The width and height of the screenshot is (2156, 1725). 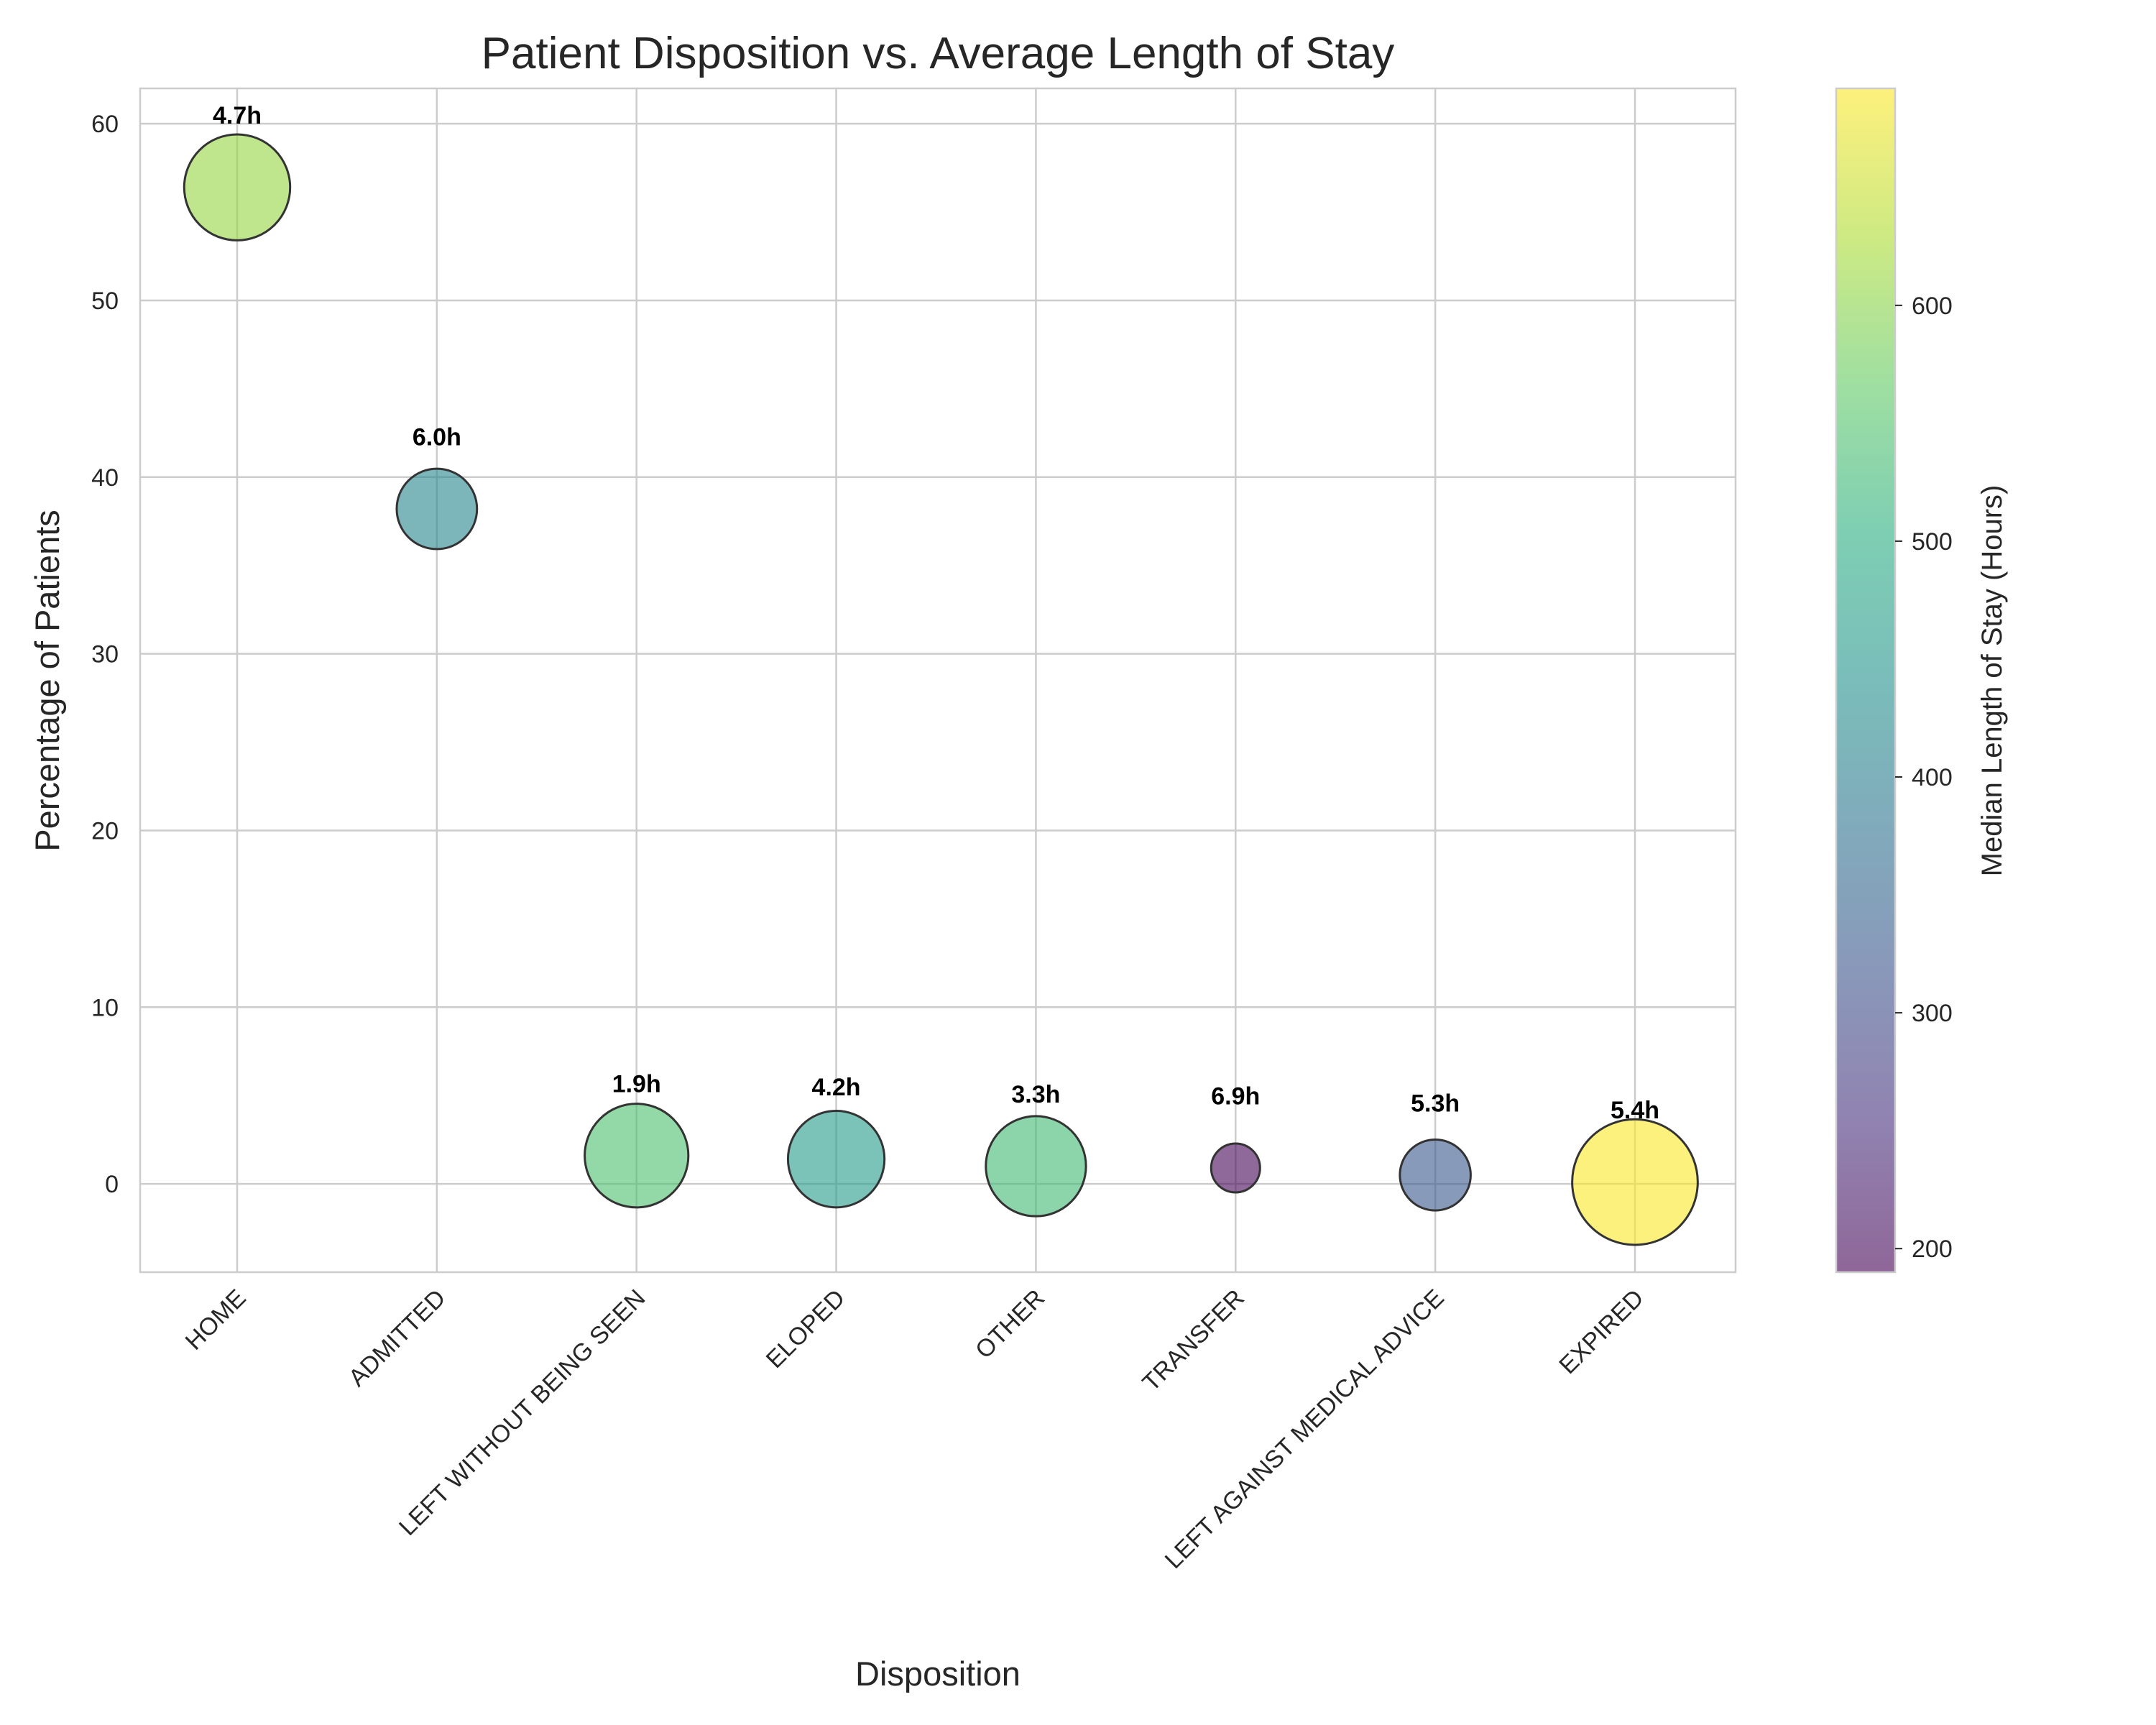 I want to click on colorbar-gradient, so click(x=1865, y=680).